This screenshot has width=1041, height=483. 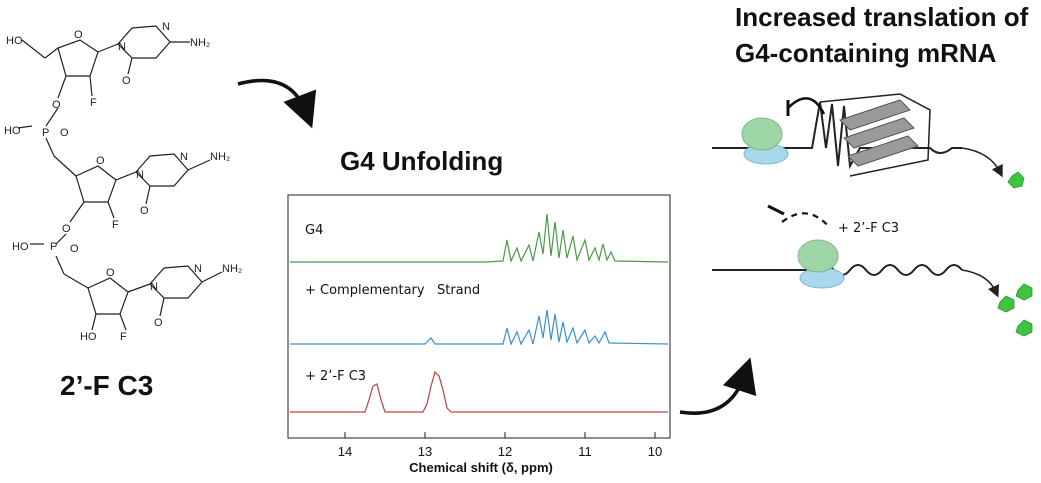 What do you see at coordinates (718, 386) in the screenshot?
I see `arrow-nmr-to-translation` at bounding box center [718, 386].